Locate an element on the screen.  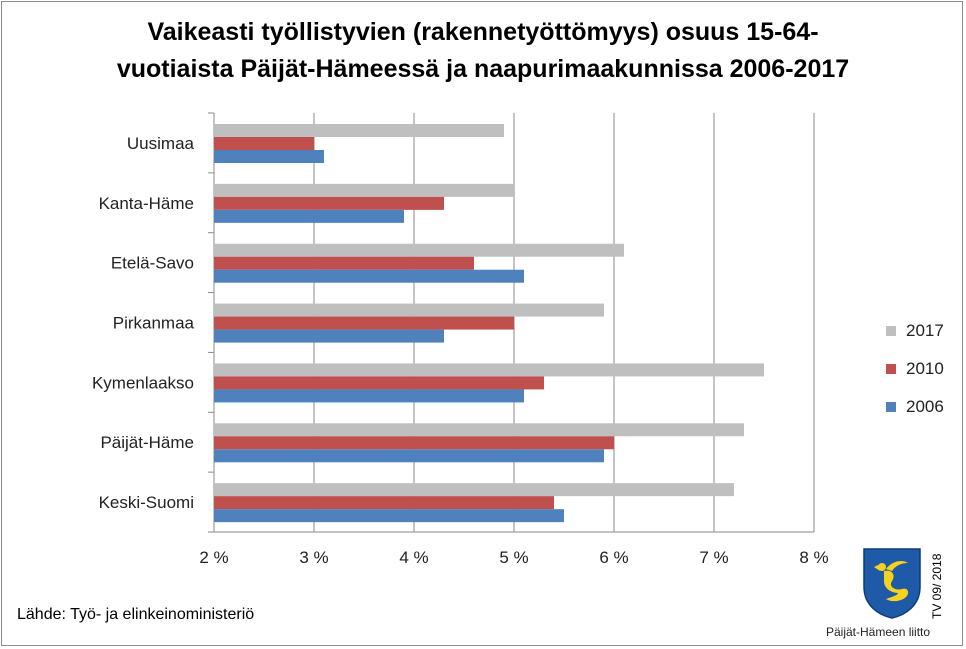
legend-item-2010: 2010 is located at coordinates (915, 369).